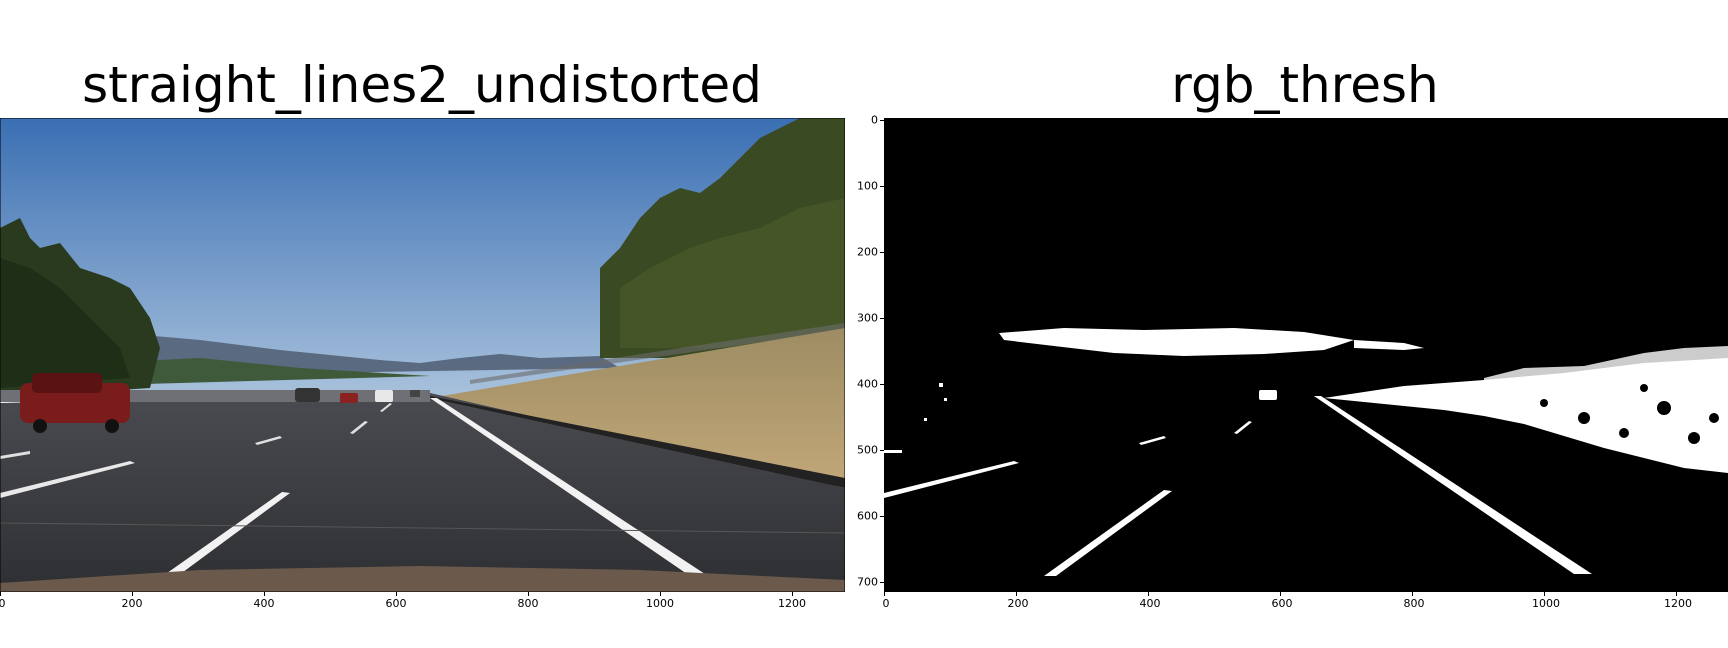 The image size is (1728, 648). Describe the element at coordinates (874, 120) in the screenshot. I see `y-tick-label: 0` at that location.